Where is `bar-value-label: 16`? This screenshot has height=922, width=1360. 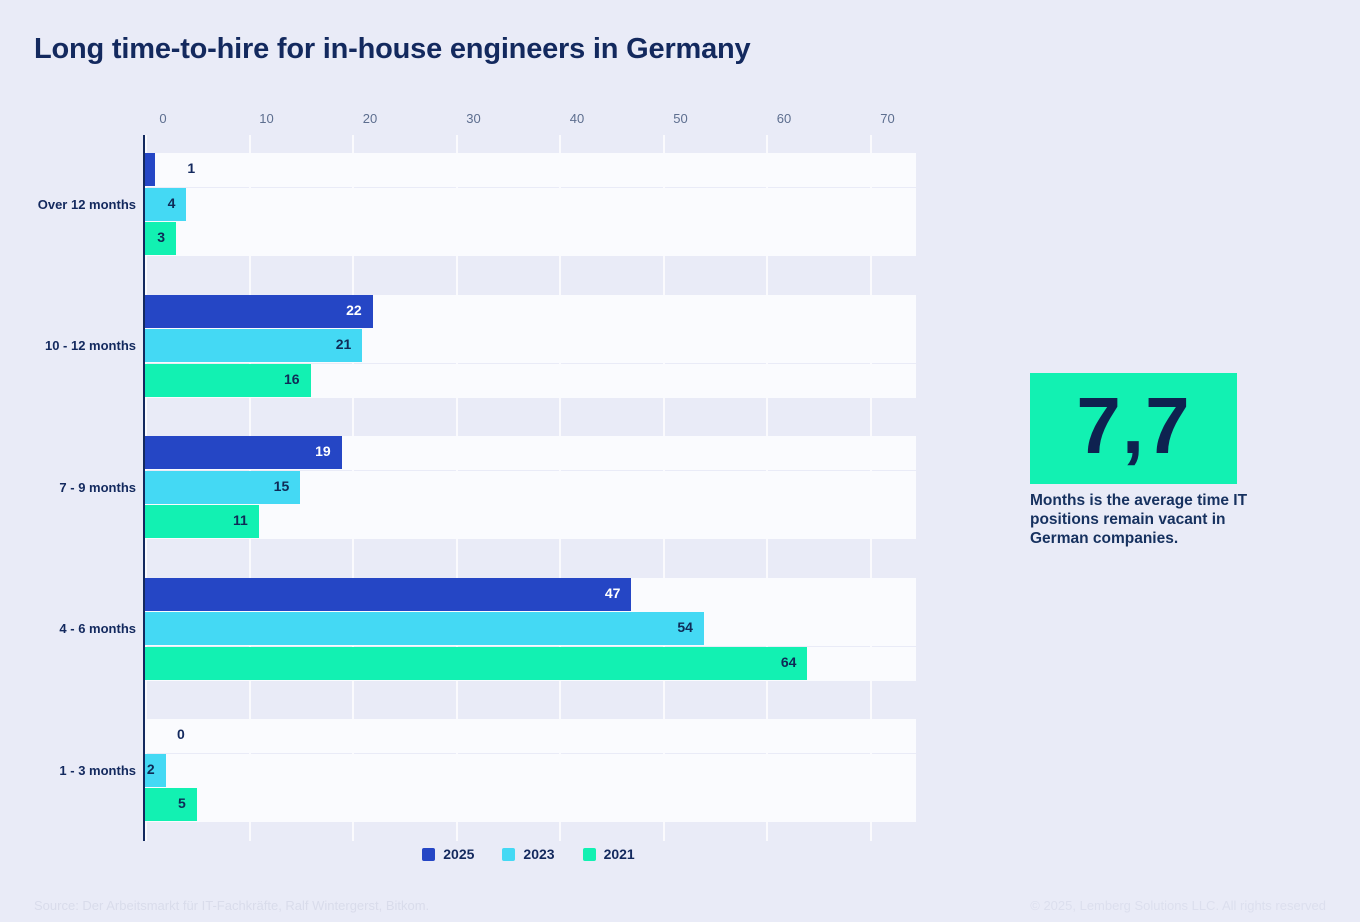
bar-value-label: 16 is located at coordinates (292, 378).